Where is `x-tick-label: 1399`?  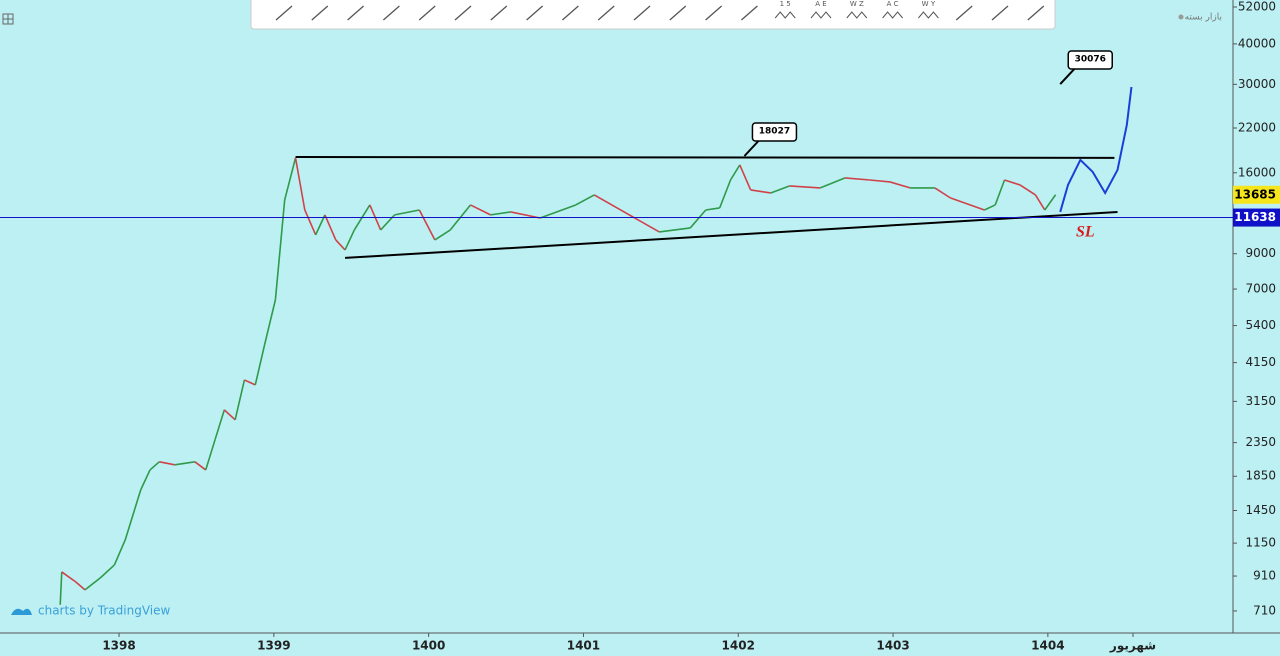
x-tick-label: 1399 is located at coordinates (273, 646).